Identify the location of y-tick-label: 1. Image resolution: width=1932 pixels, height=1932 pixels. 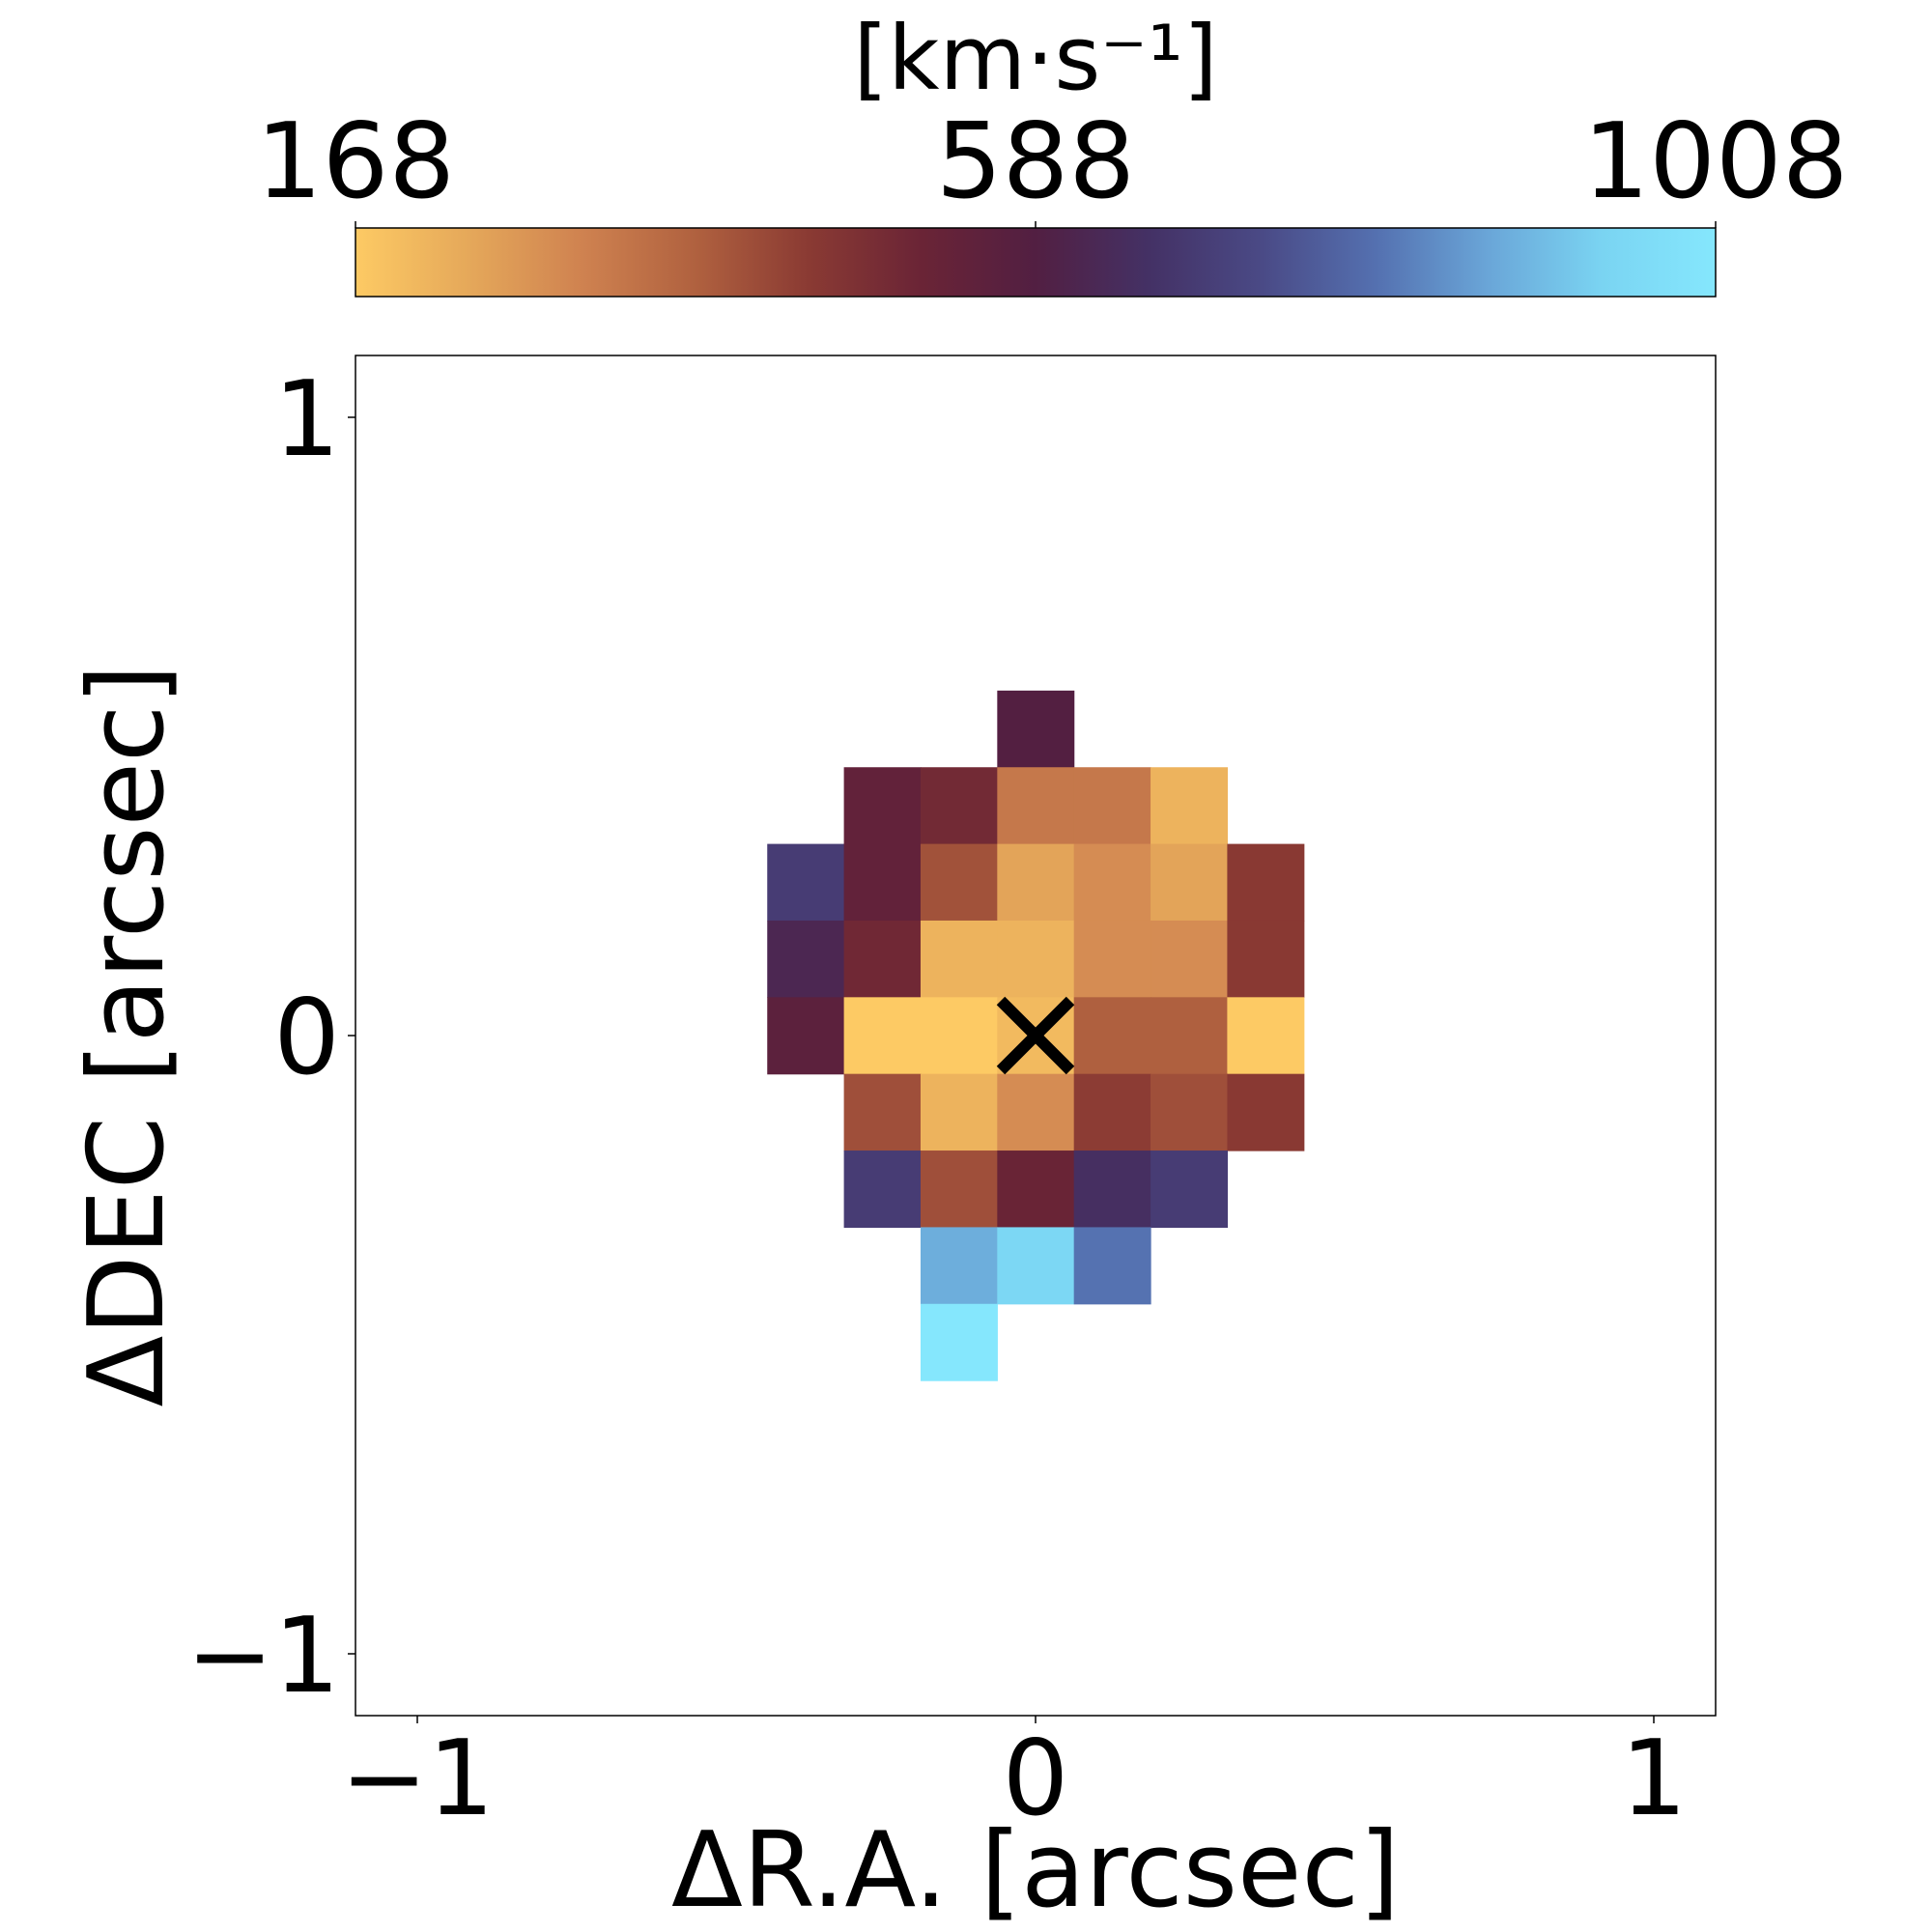
(306, 419).